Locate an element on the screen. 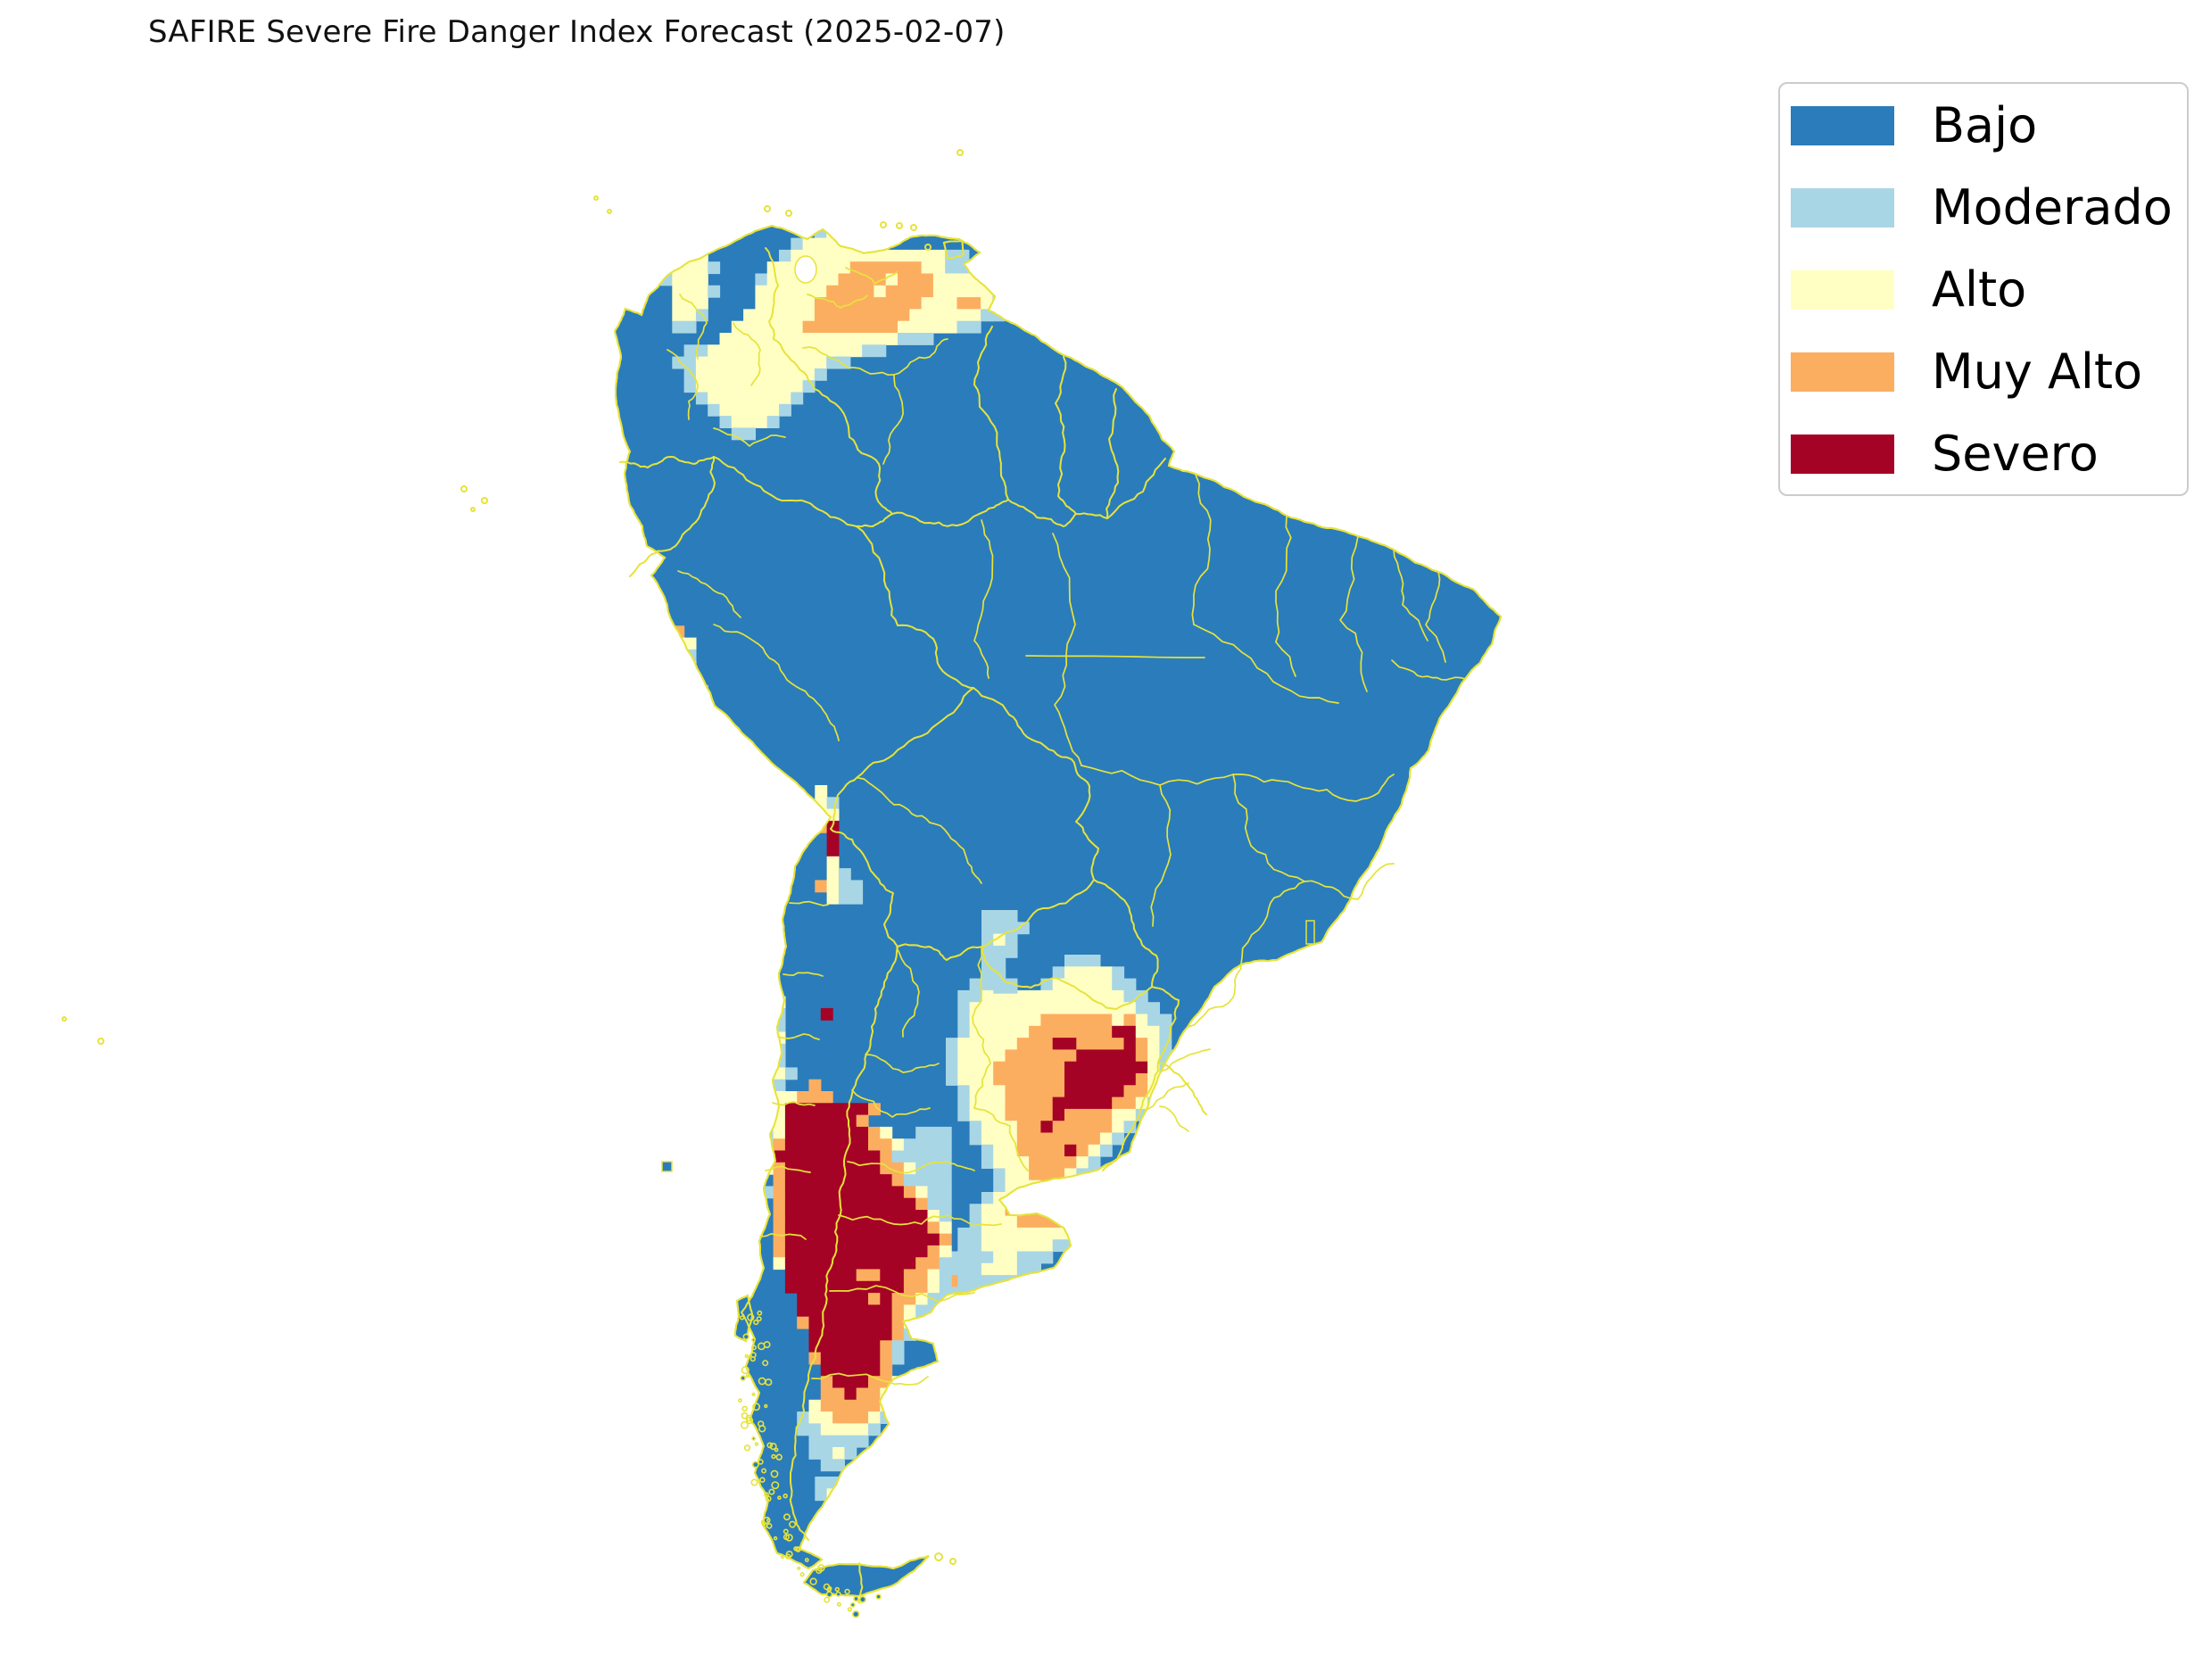 The width and height of the screenshot is (2211, 1680). island-speck is located at coordinates (960, 152).